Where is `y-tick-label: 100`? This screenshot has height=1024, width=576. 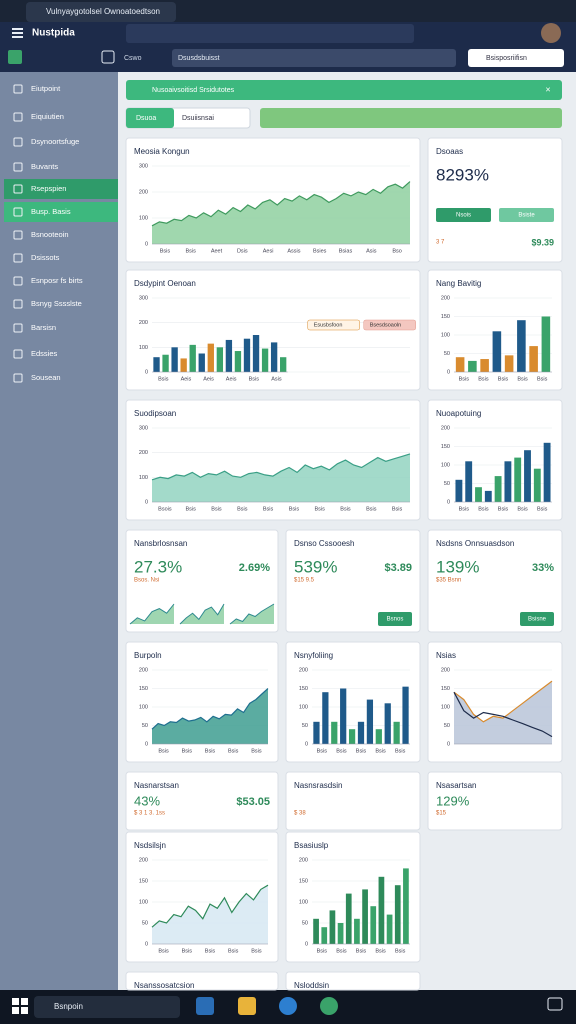
y-tick-label: 100 is located at coordinates (303, 707).